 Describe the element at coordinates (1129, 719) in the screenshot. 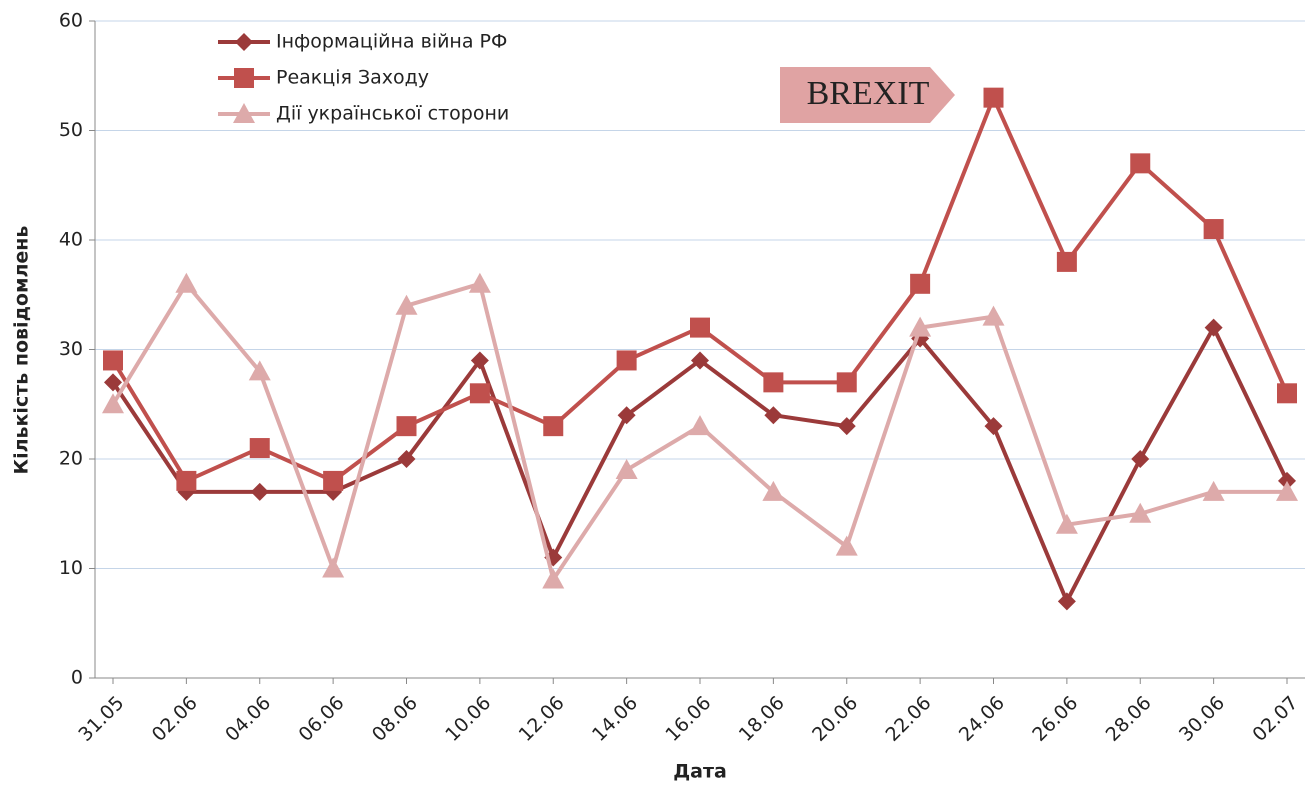

I see `x-tick-label: 28.06` at that location.